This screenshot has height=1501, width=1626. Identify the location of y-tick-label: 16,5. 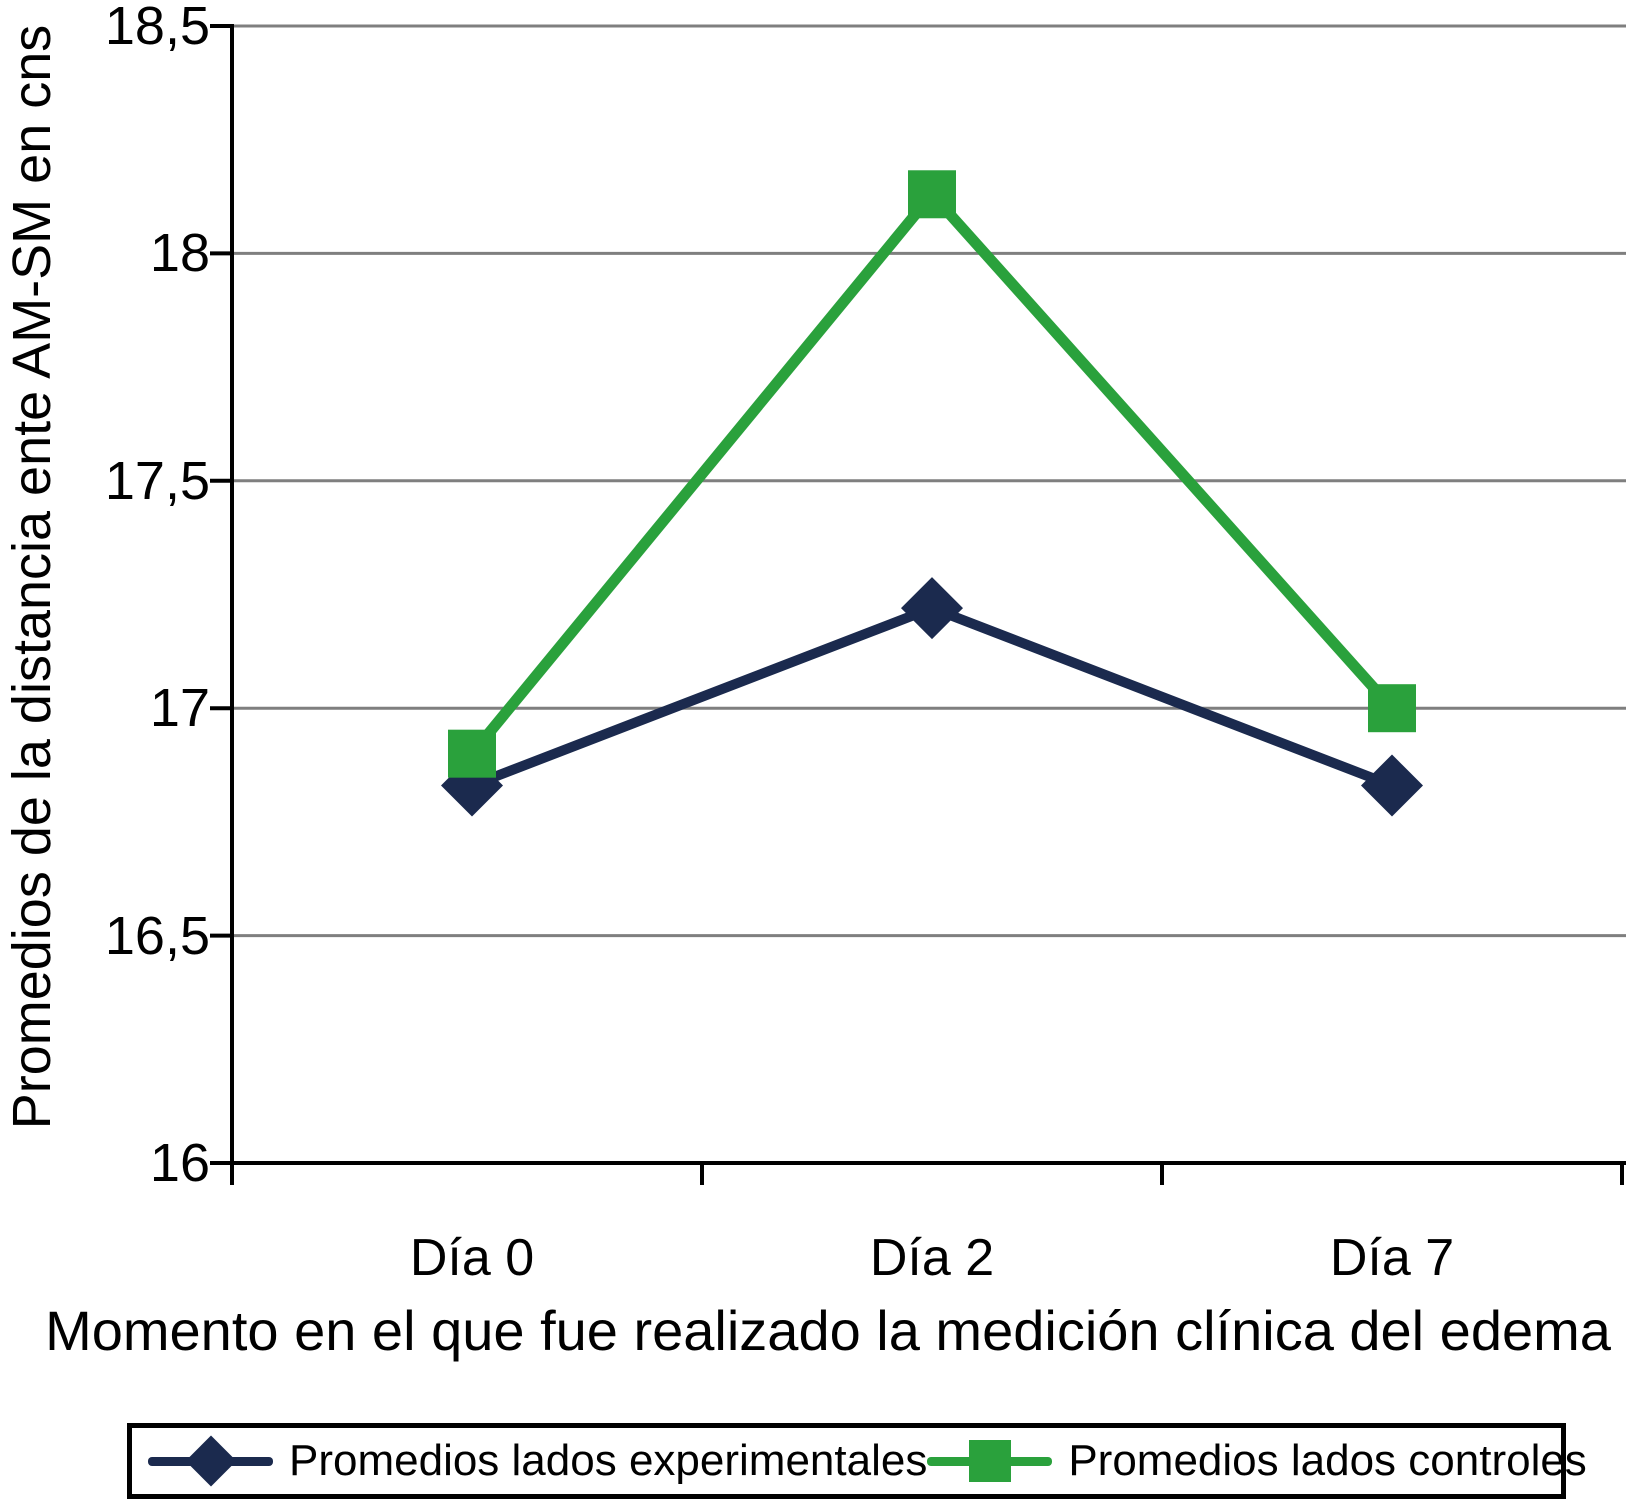
(157, 935).